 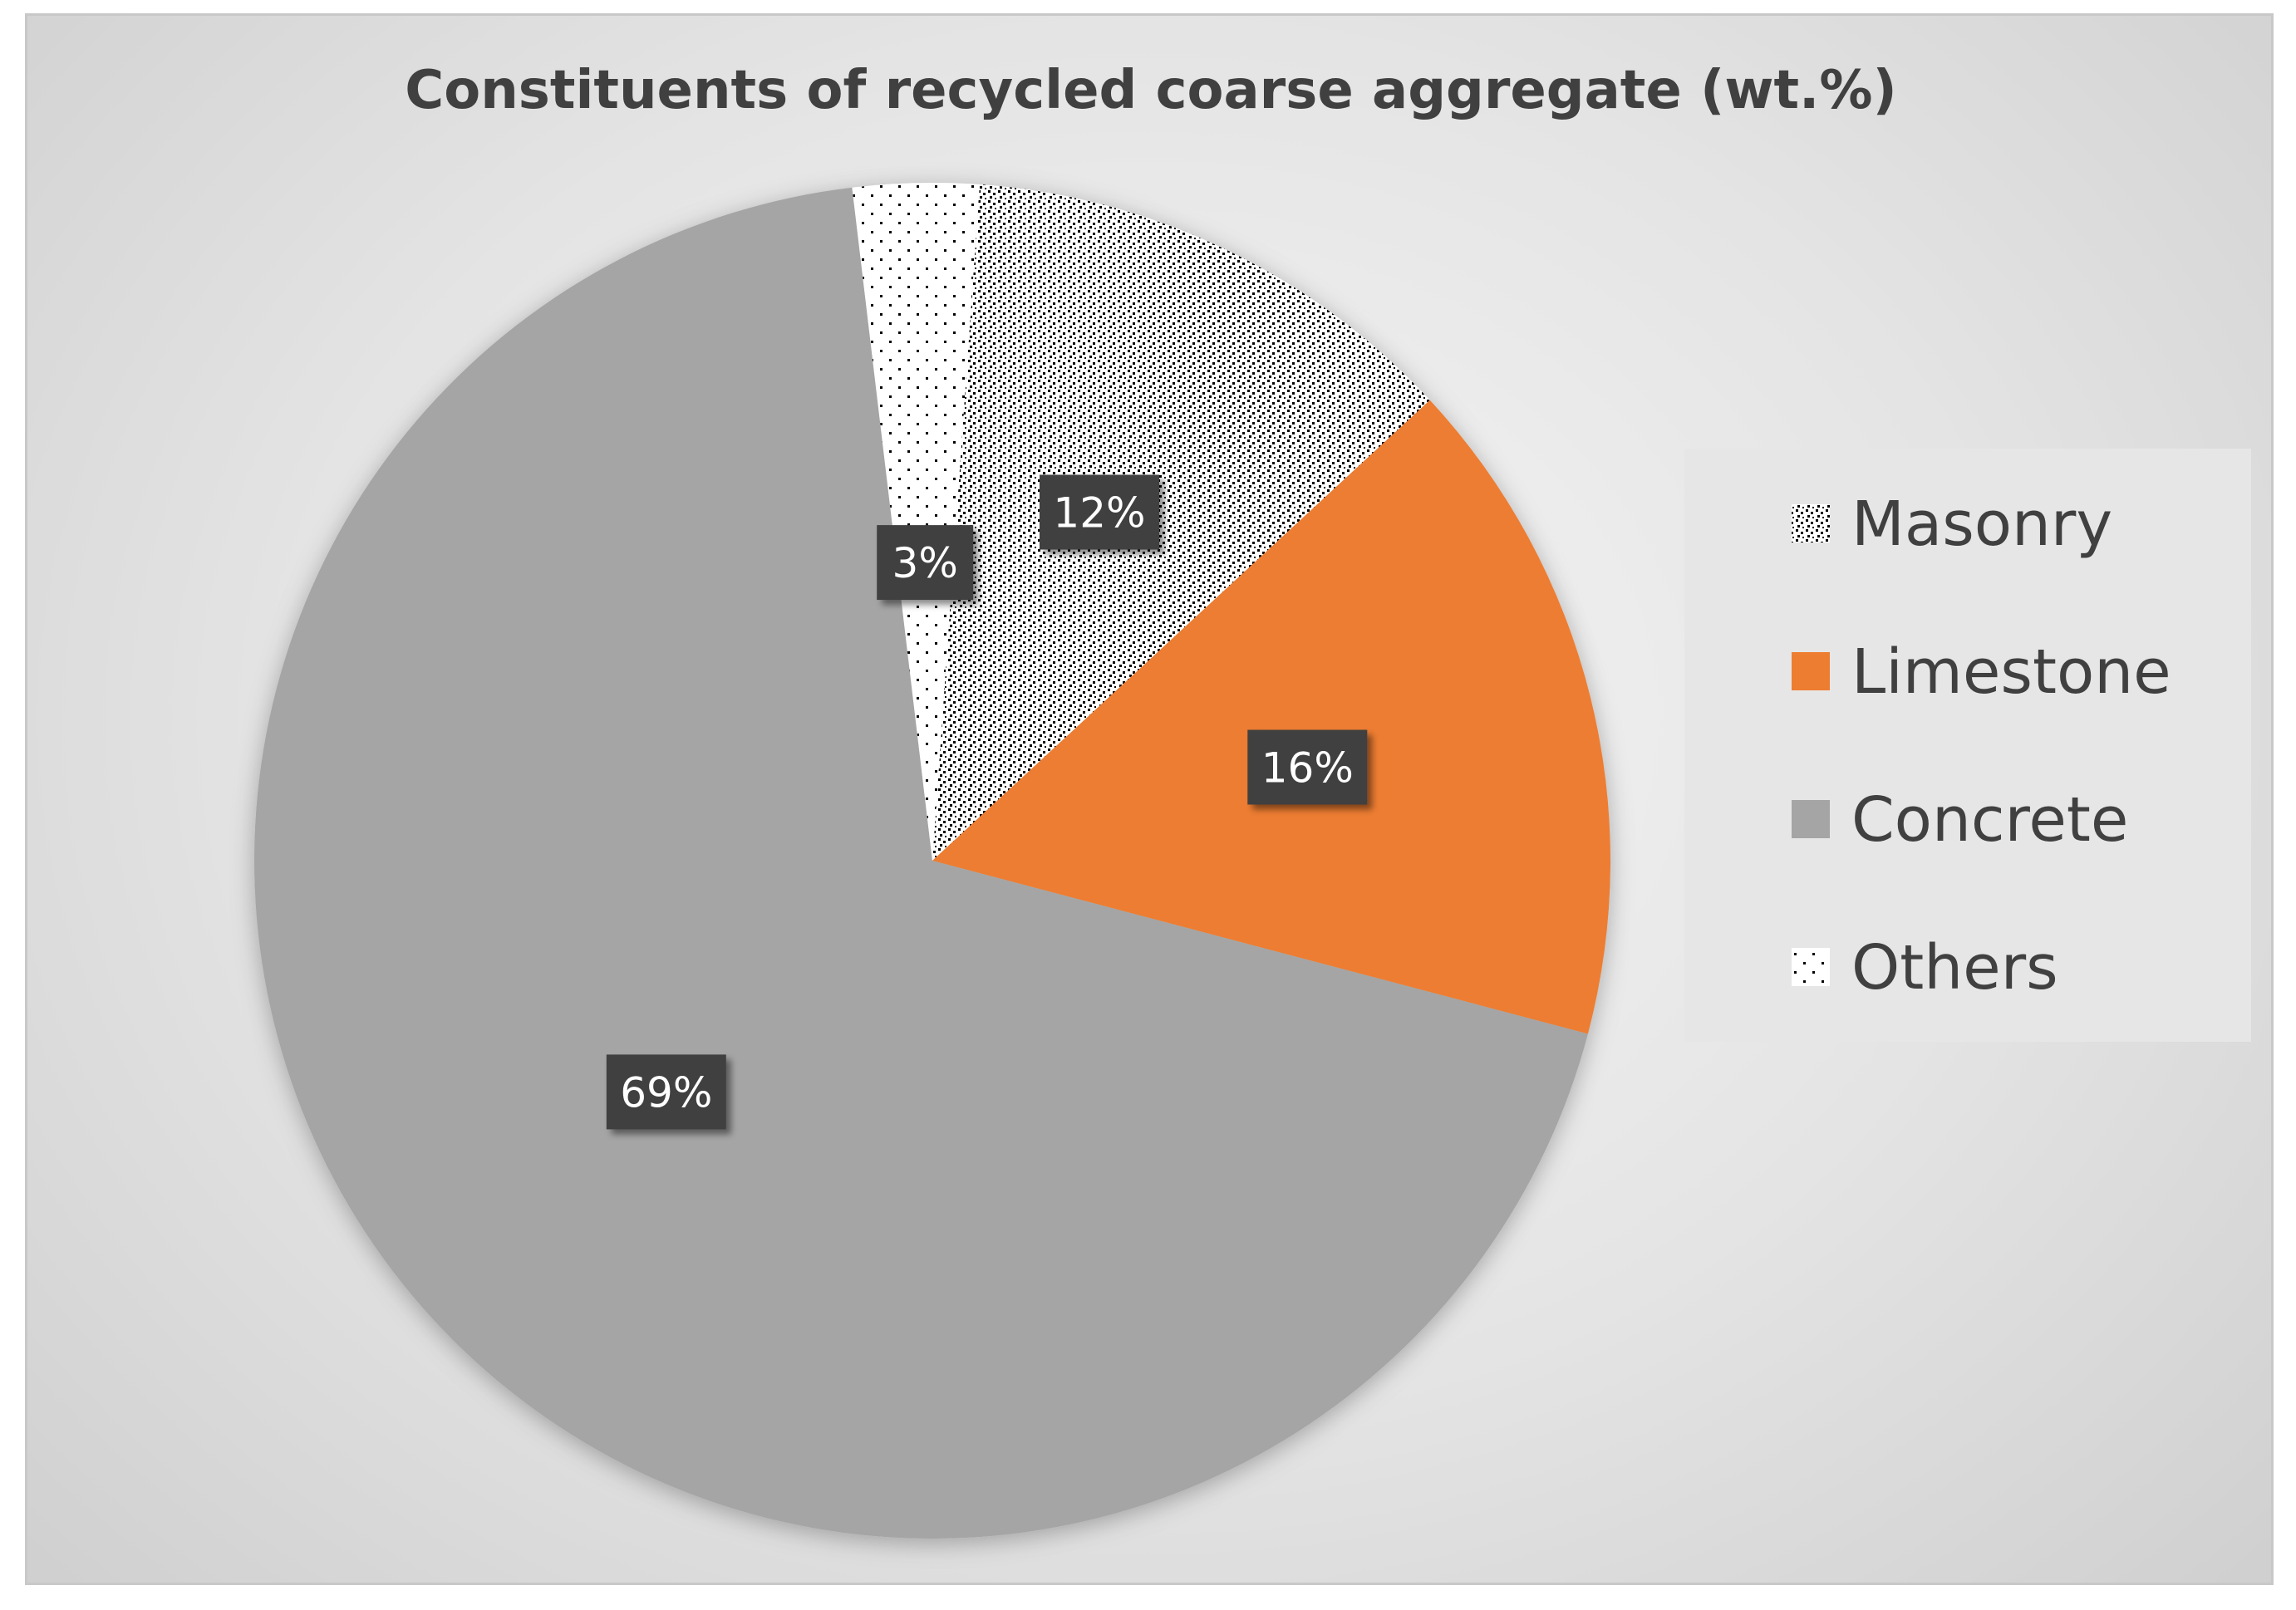 I want to click on data-label-masonry: 12%, so click(x=1099, y=512).